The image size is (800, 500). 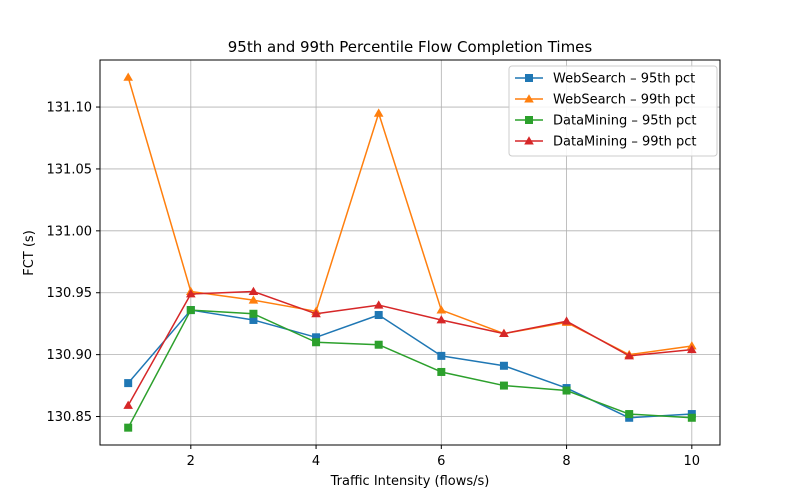 What do you see at coordinates (29, 253) in the screenshot?
I see `y-axis-label: FCT (s)` at bounding box center [29, 253].